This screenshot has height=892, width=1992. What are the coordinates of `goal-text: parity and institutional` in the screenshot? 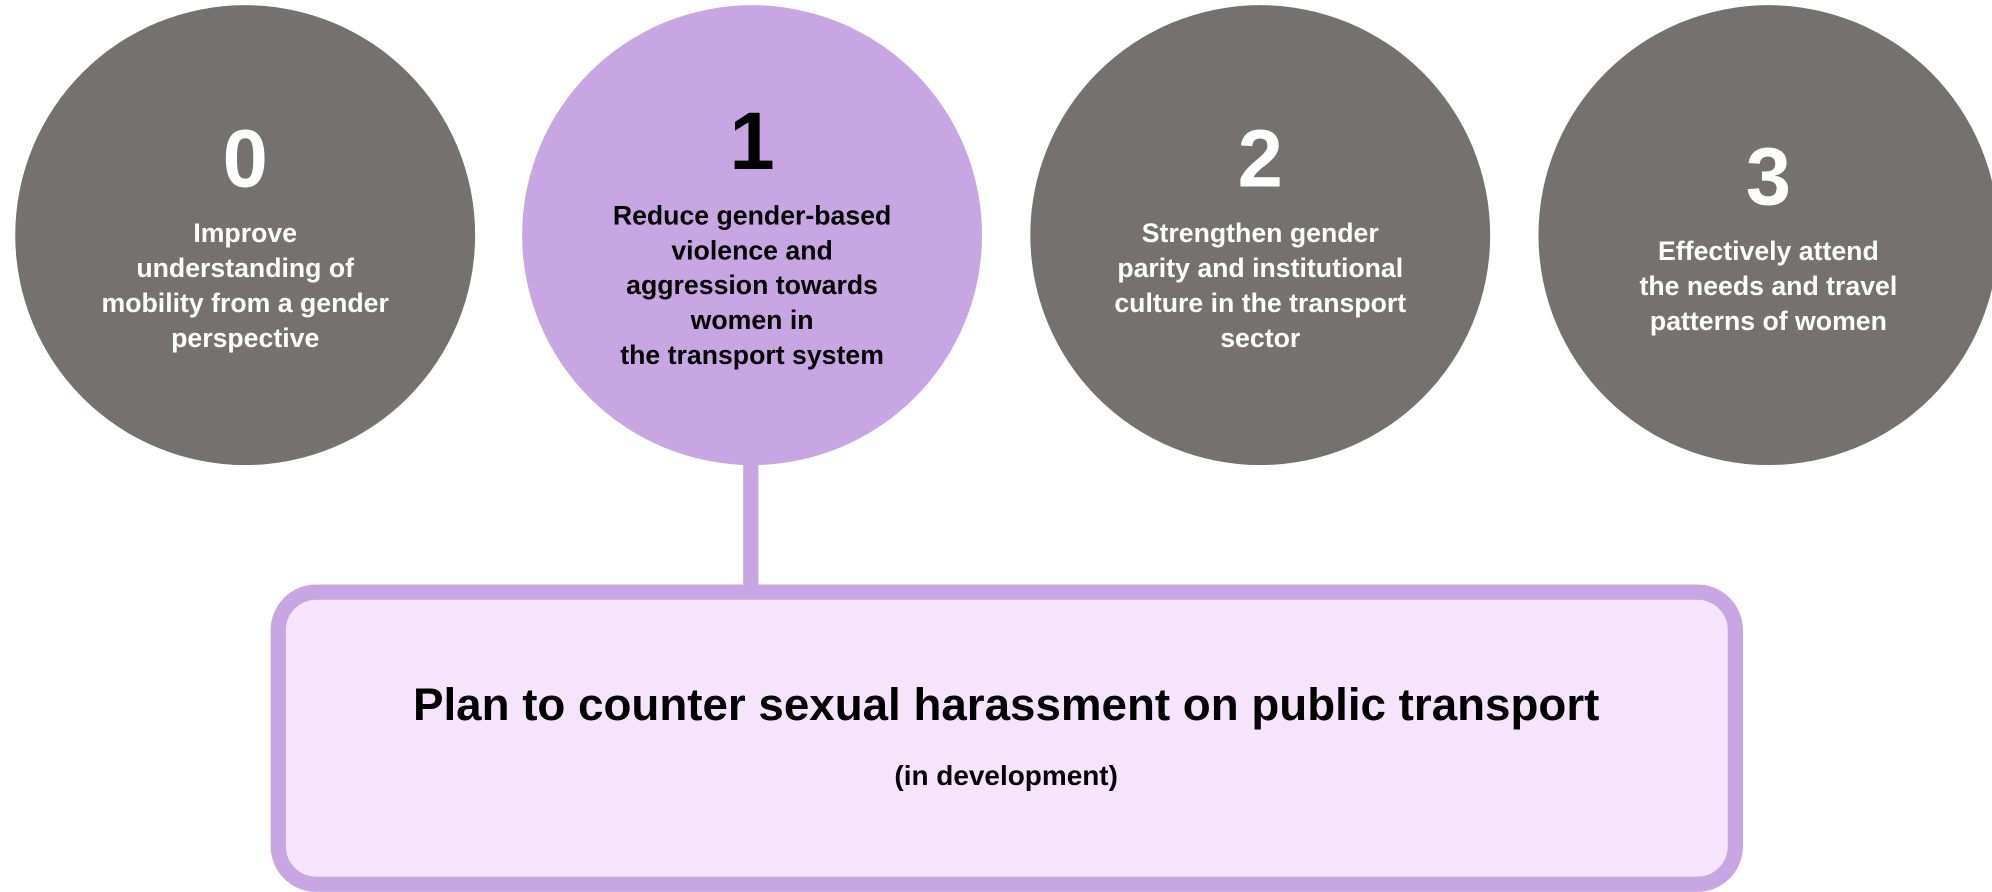 It's located at (1260, 268).